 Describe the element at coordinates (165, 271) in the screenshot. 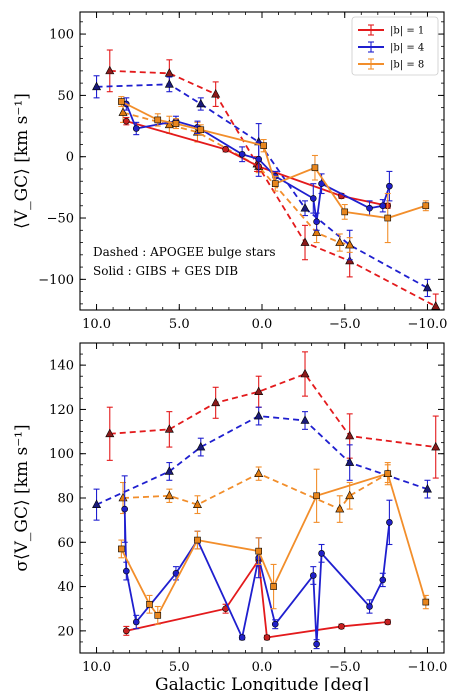

I see `annotation-text: Solid : GIBS + GES DIB` at that location.